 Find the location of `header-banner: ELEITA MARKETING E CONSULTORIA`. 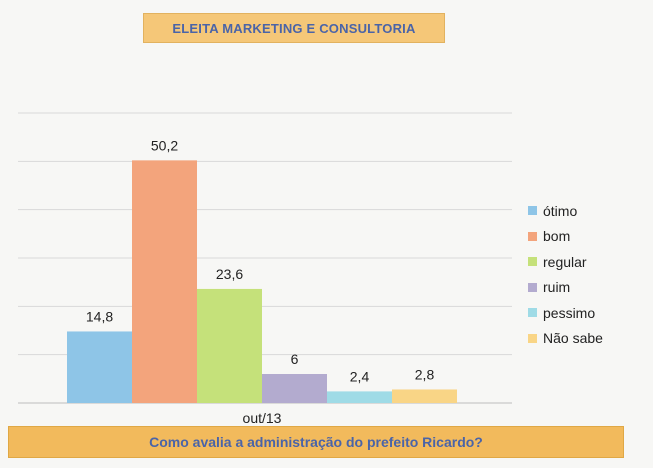

header-banner: ELEITA MARKETING E CONSULTORIA is located at coordinates (294, 28).